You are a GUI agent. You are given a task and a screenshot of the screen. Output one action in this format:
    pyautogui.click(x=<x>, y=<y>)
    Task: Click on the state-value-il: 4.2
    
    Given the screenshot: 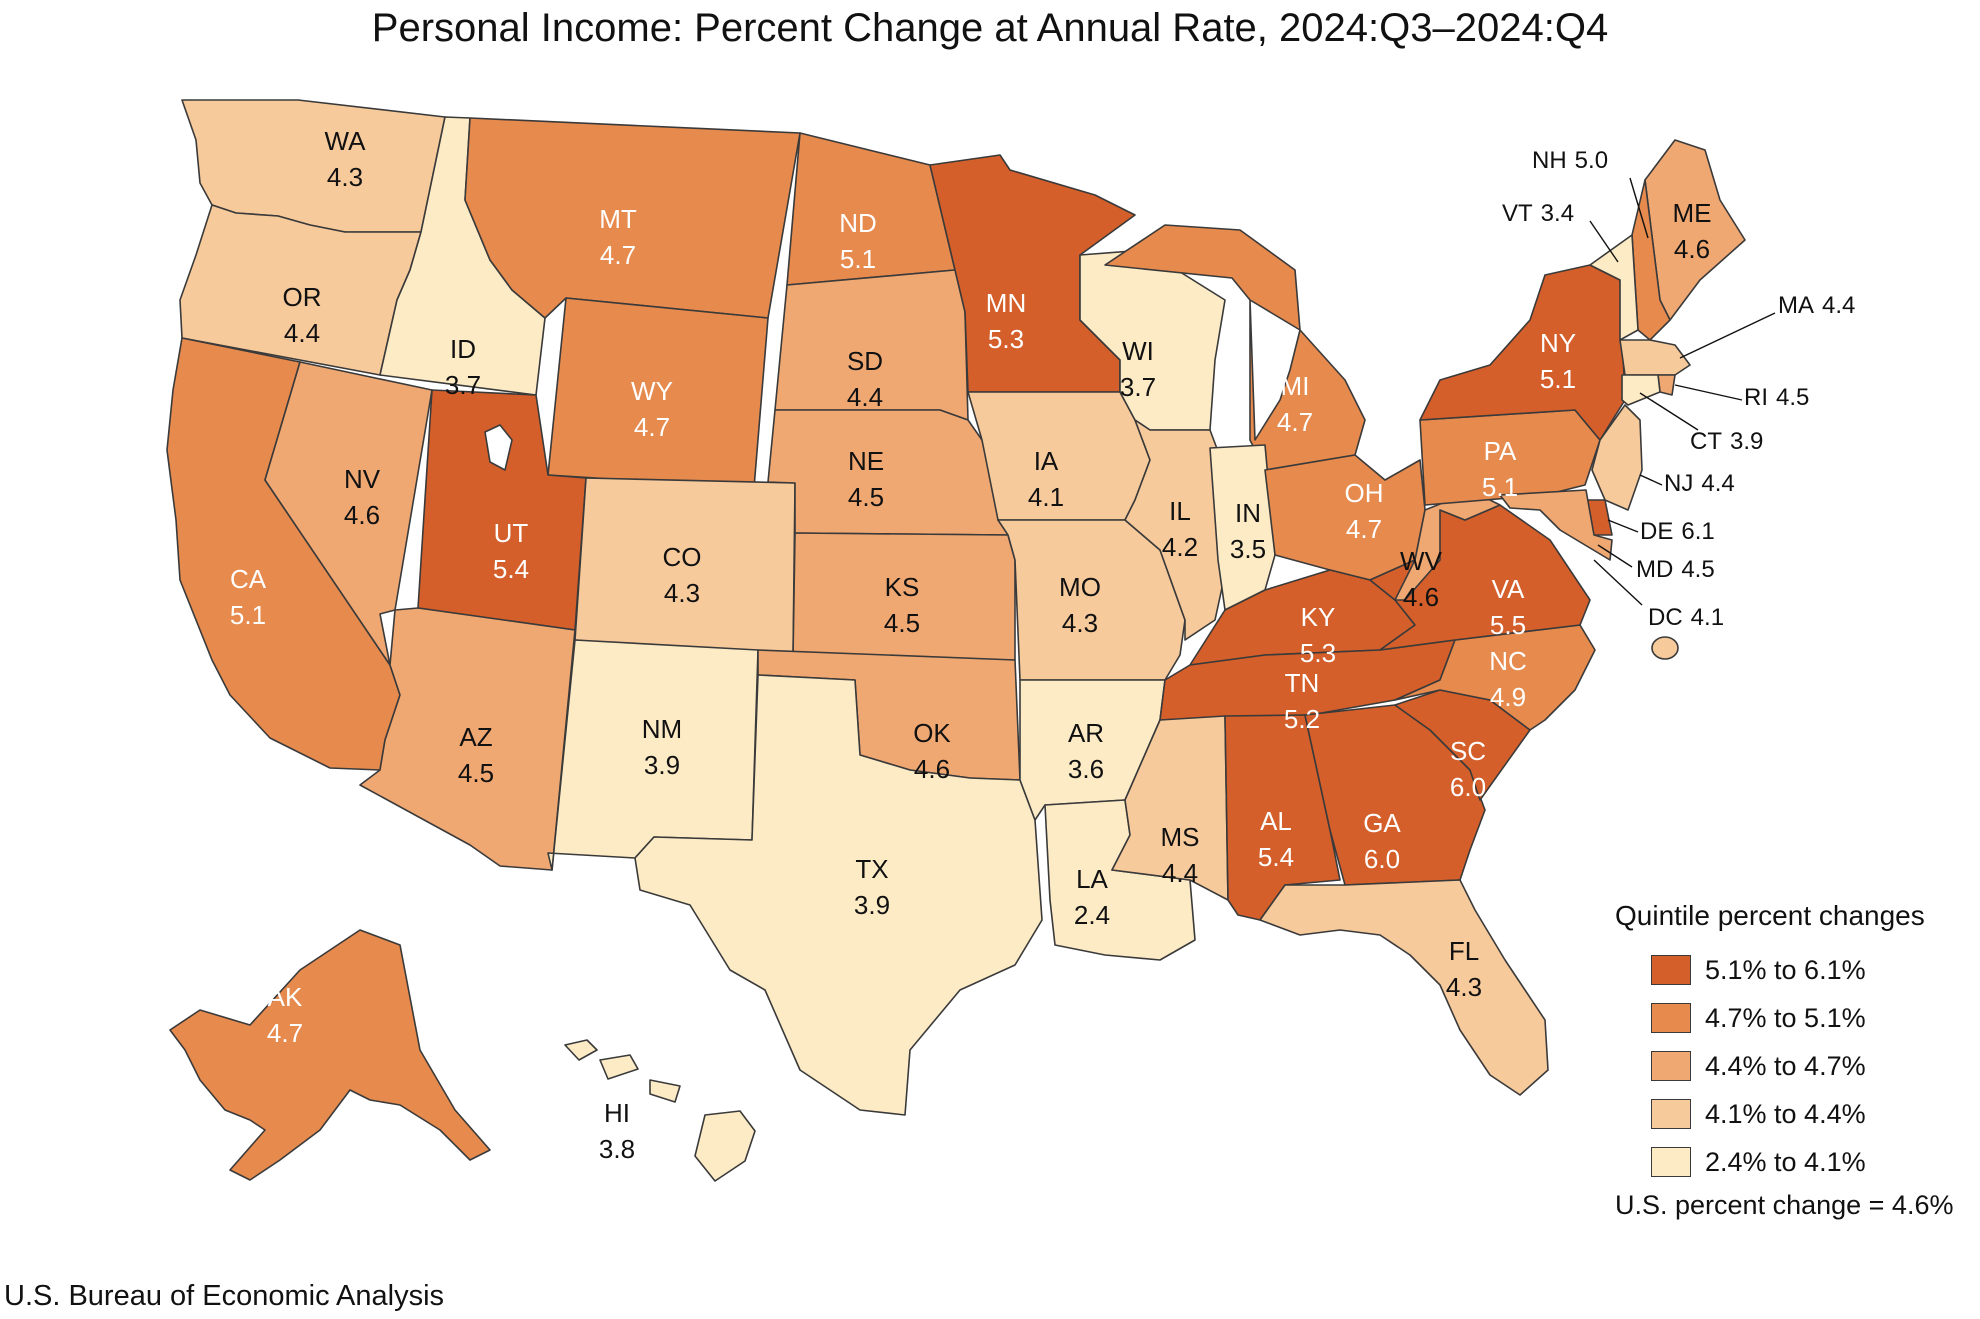 What is the action you would take?
    pyautogui.click(x=1180, y=547)
    